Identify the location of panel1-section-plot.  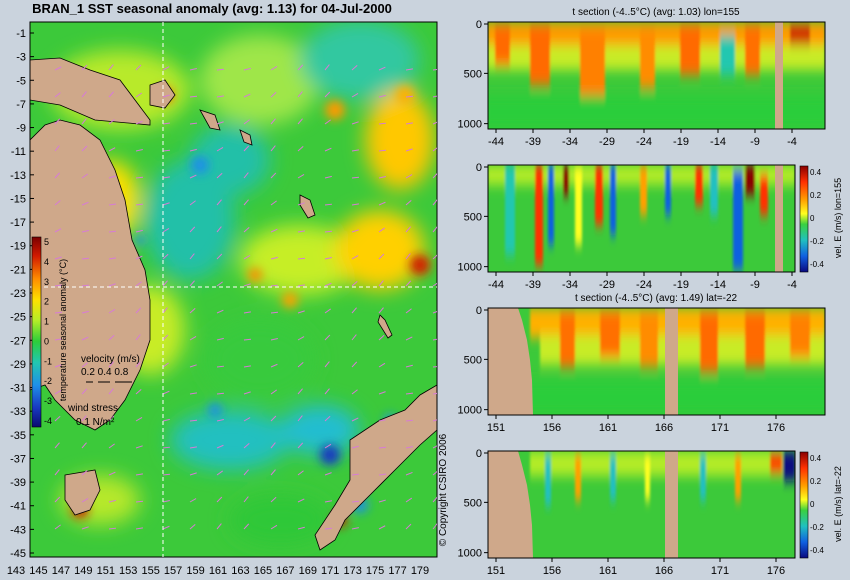
(656, 75).